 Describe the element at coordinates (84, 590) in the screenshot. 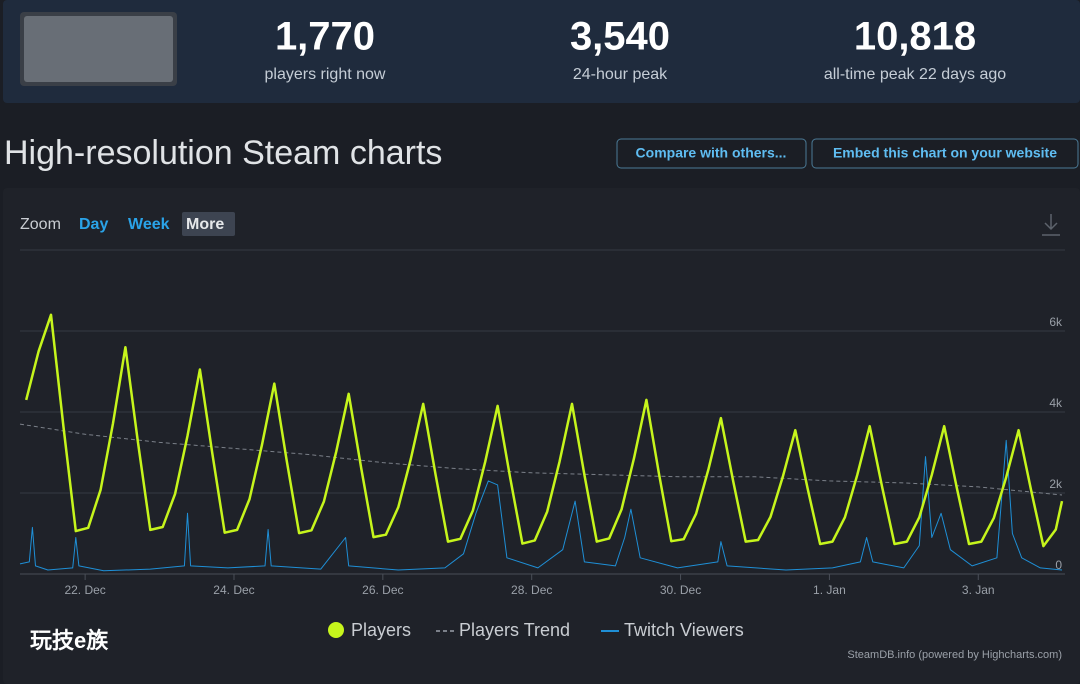

I see `x-tick-label: 22. Dec` at that location.